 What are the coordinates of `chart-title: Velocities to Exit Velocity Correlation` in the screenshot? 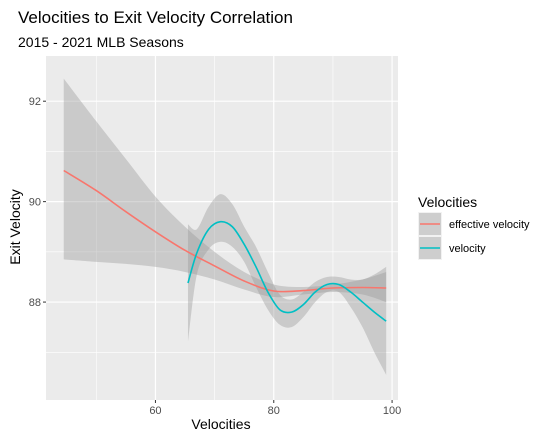 It's located at (155, 17).